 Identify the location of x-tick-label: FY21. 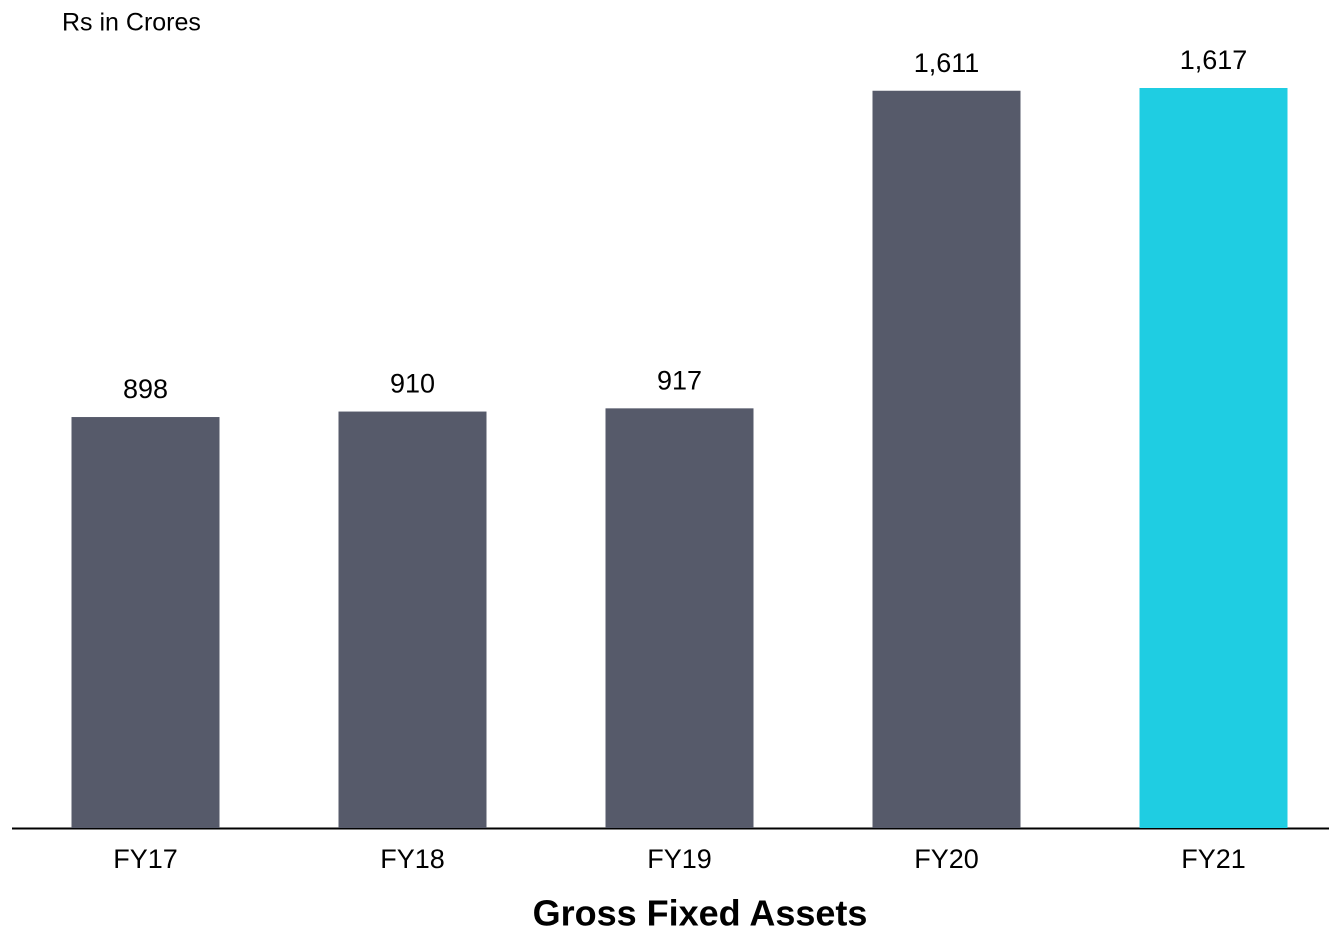
(1213, 859).